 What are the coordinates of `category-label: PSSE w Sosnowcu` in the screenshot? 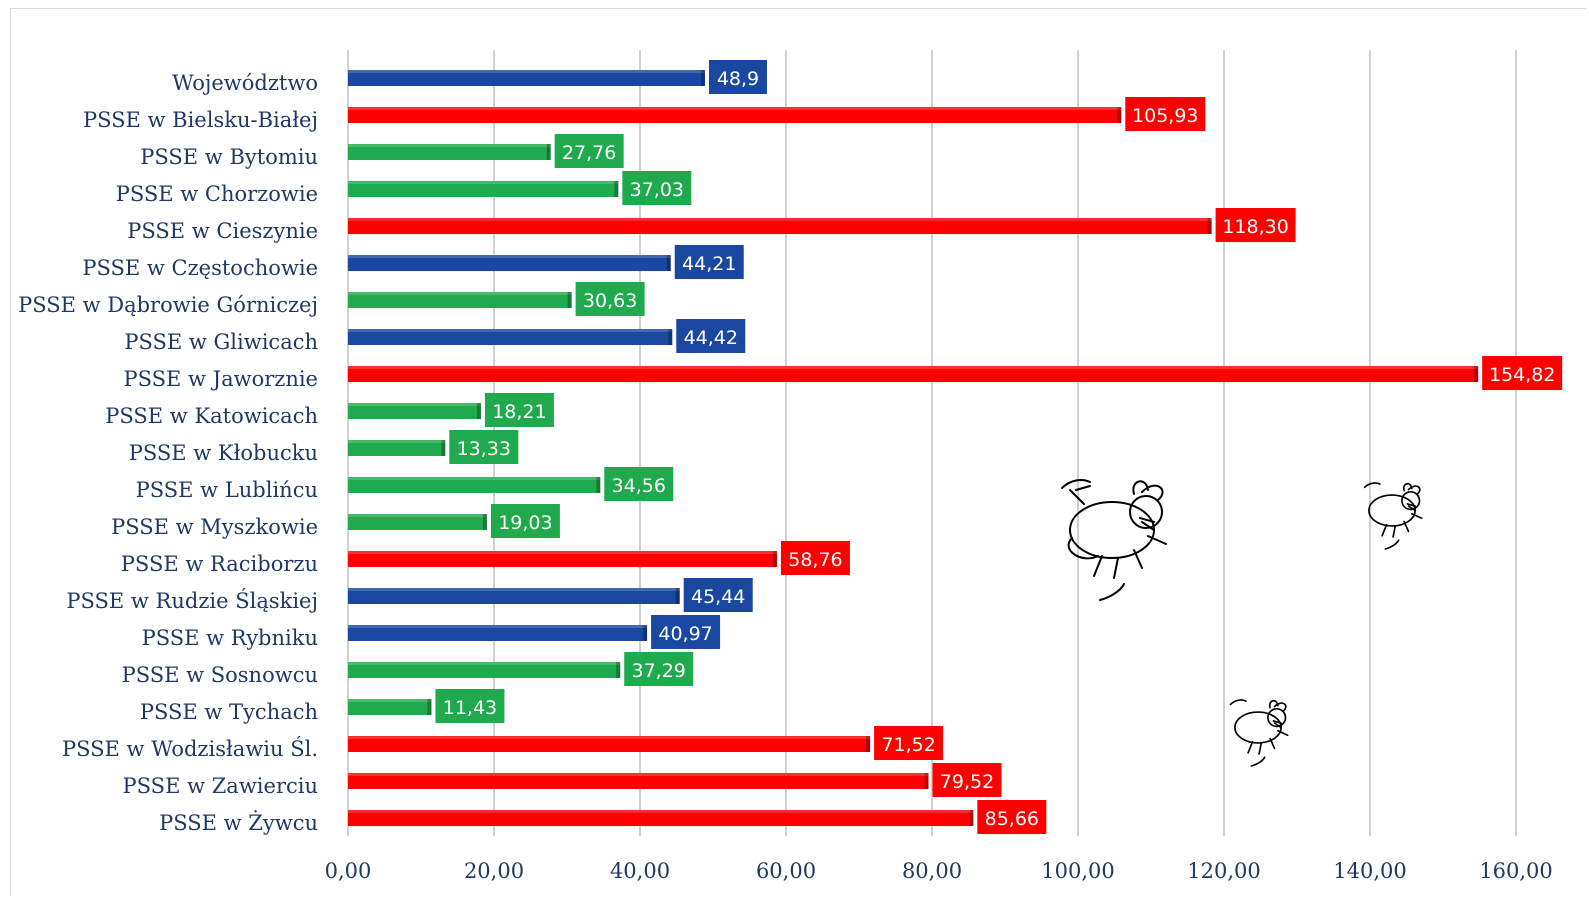 It's located at (220, 675).